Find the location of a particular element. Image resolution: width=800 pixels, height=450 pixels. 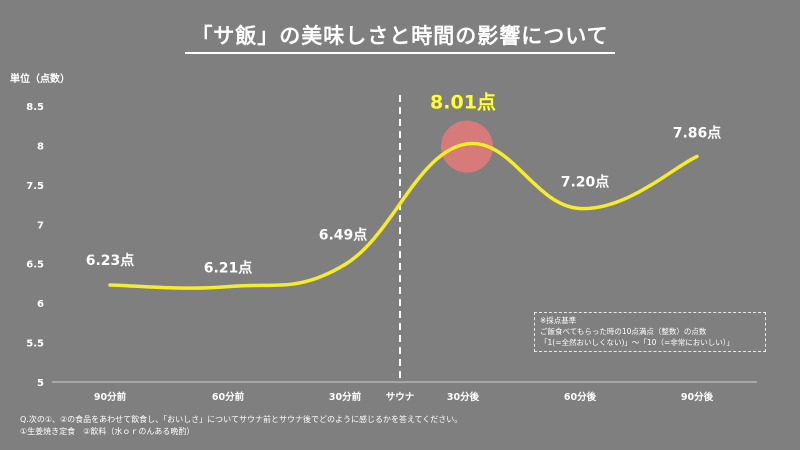

x-tick-label: 30分前 is located at coordinates (345, 397).